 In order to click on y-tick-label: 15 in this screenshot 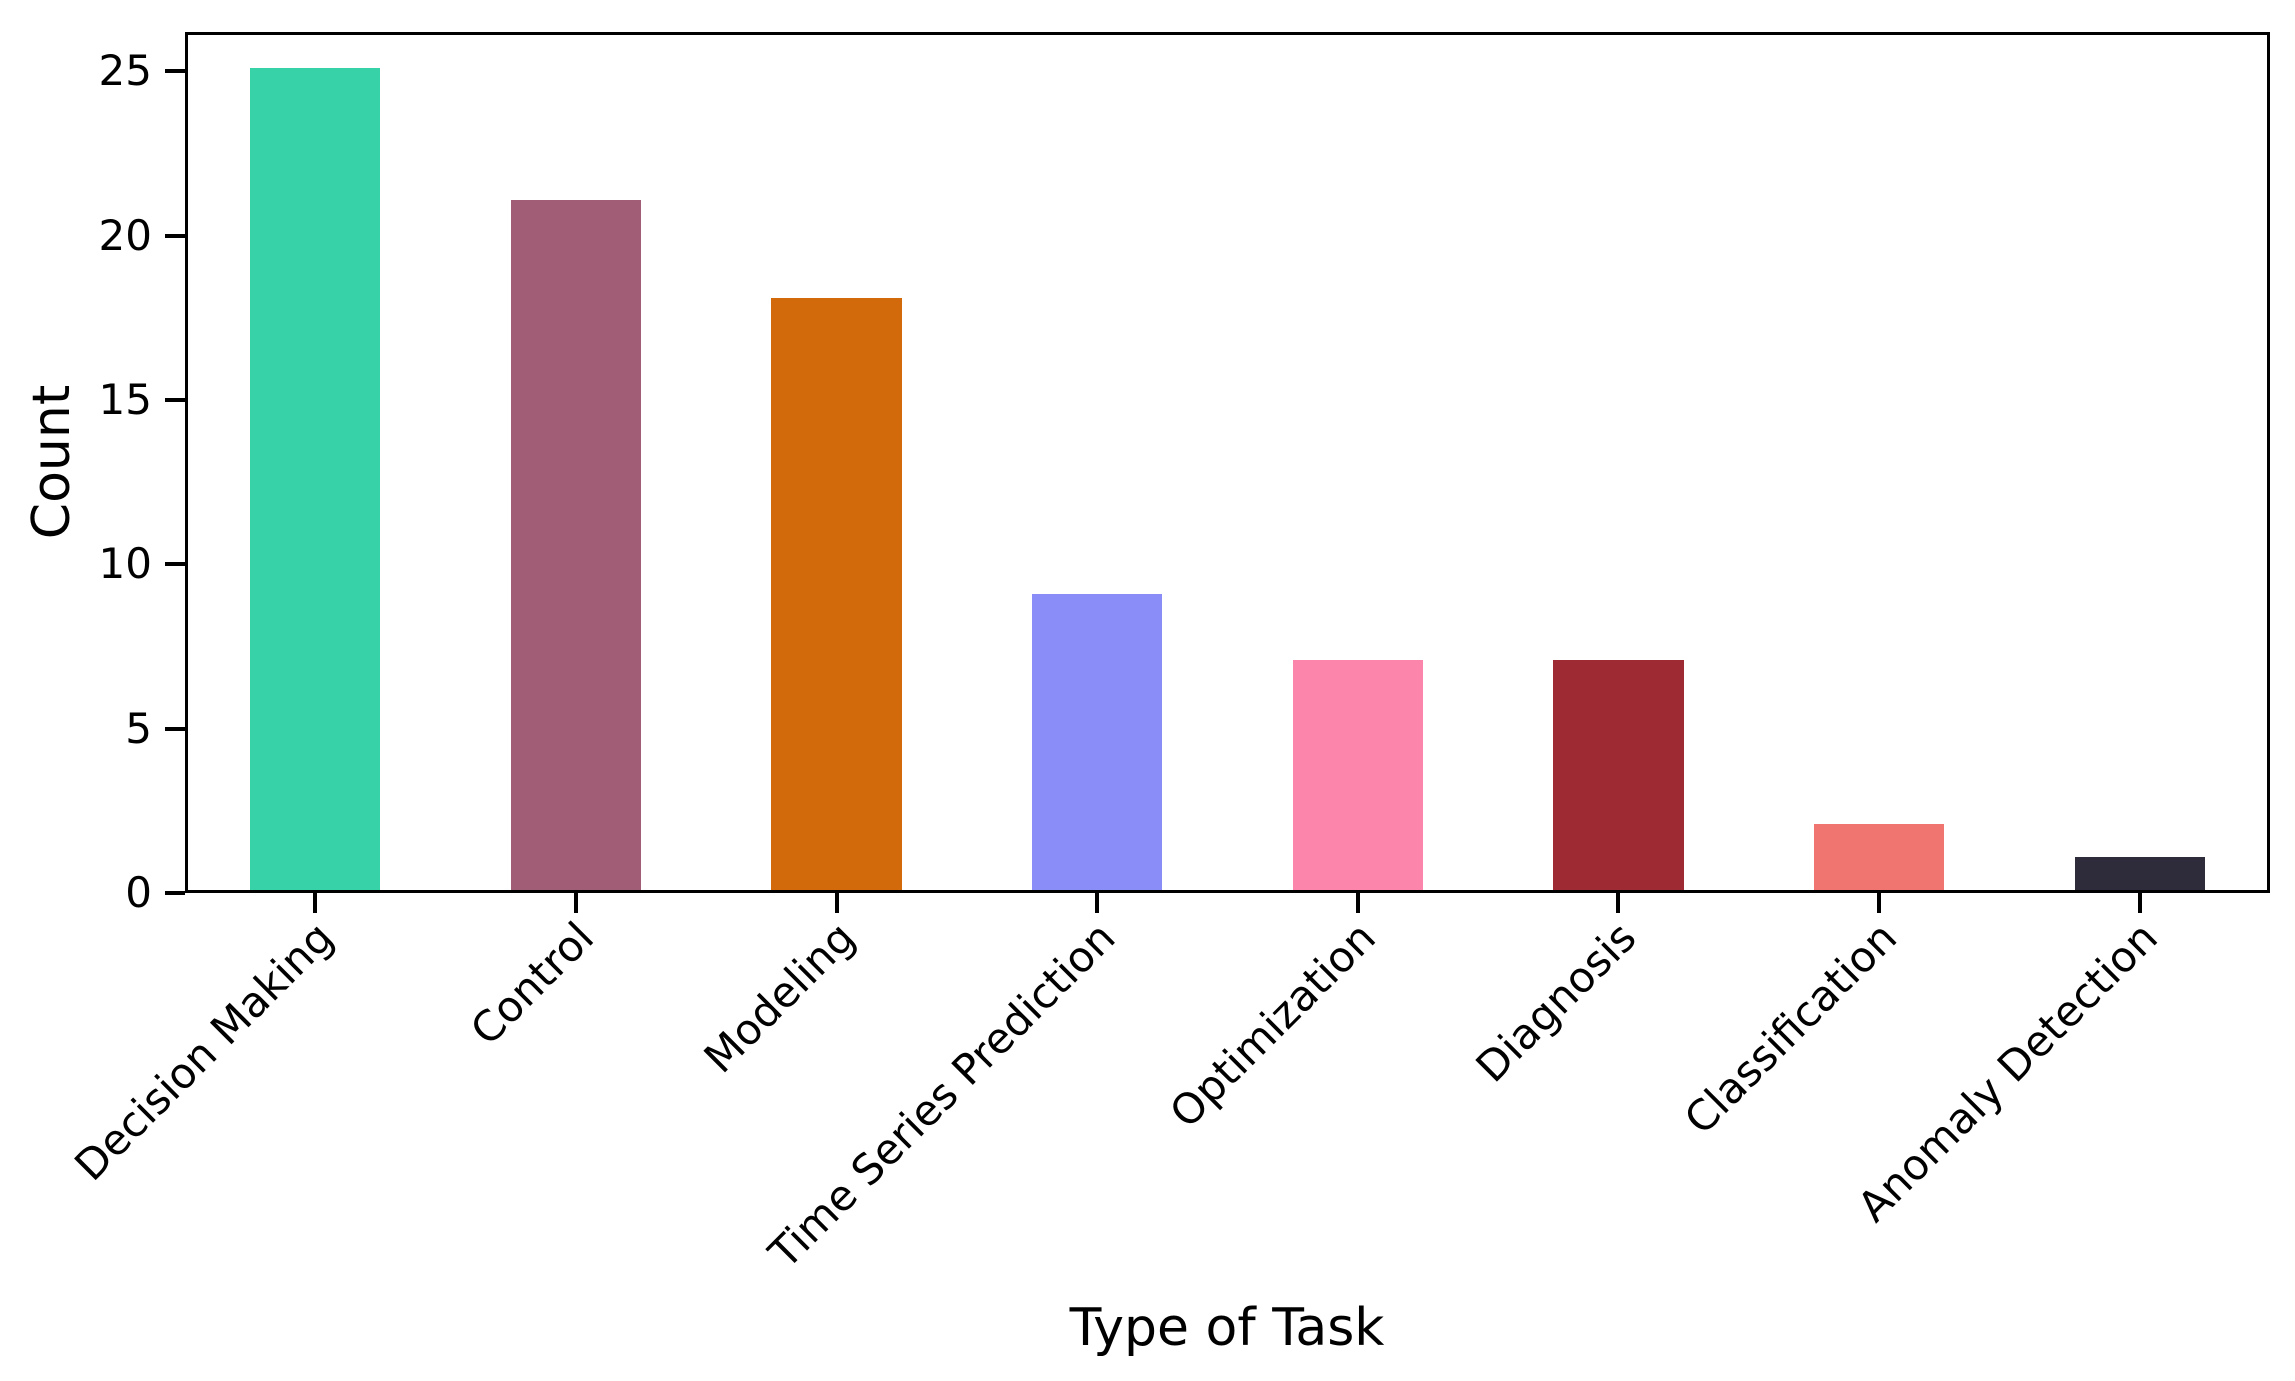, I will do `click(125, 400)`.